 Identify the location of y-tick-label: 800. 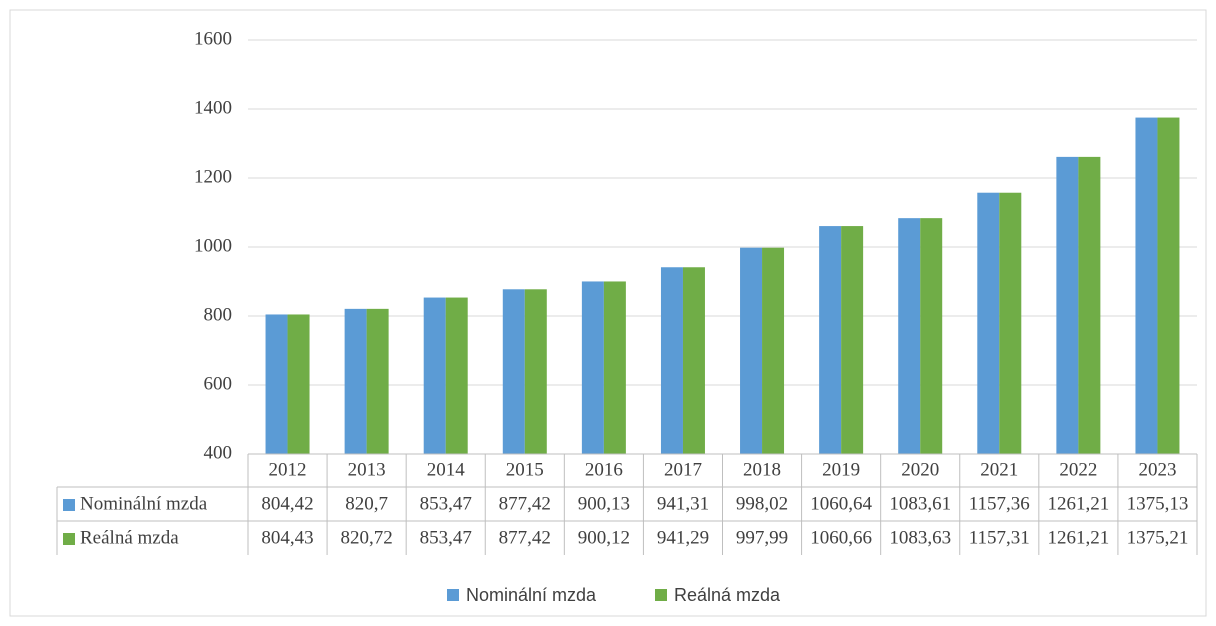
(218, 314).